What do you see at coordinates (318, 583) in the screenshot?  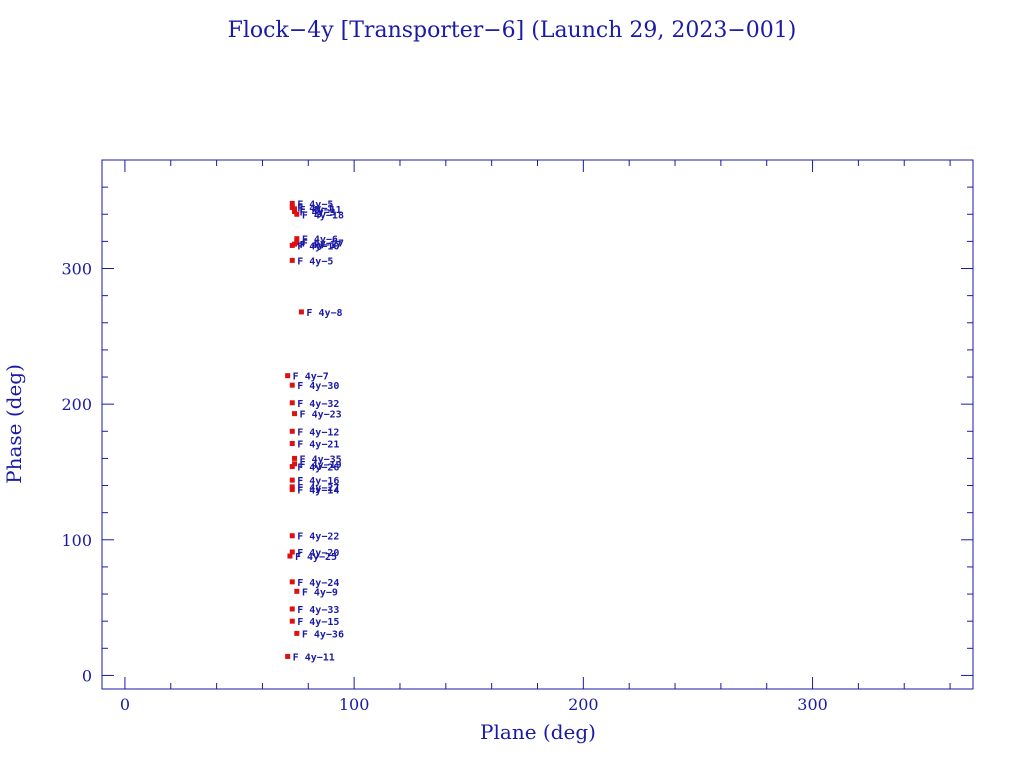 I see `data-point-label: F 4y−24` at bounding box center [318, 583].